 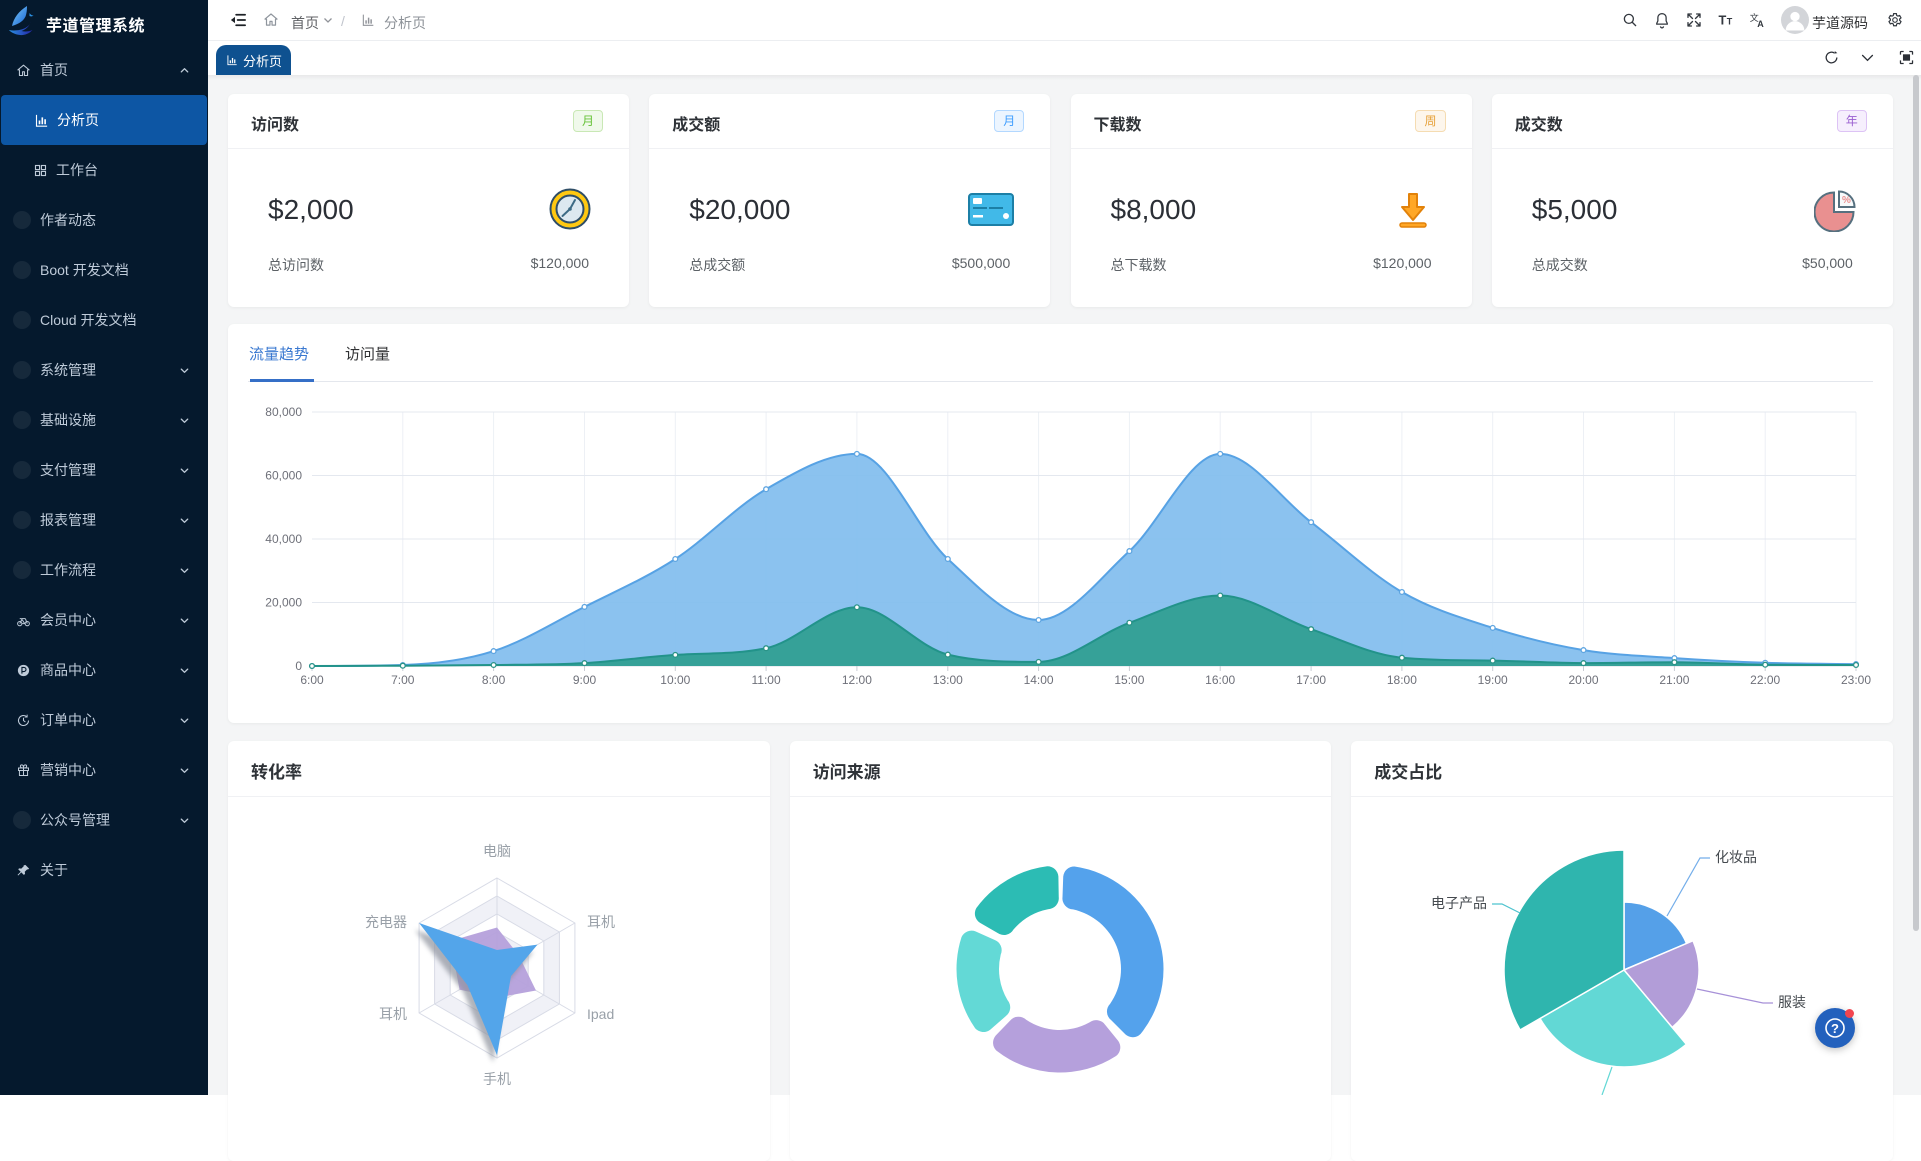 What do you see at coordinates (948, 680) in the screenshot?
I see `svg-text: 13:00` at bounding box center [948, 680].